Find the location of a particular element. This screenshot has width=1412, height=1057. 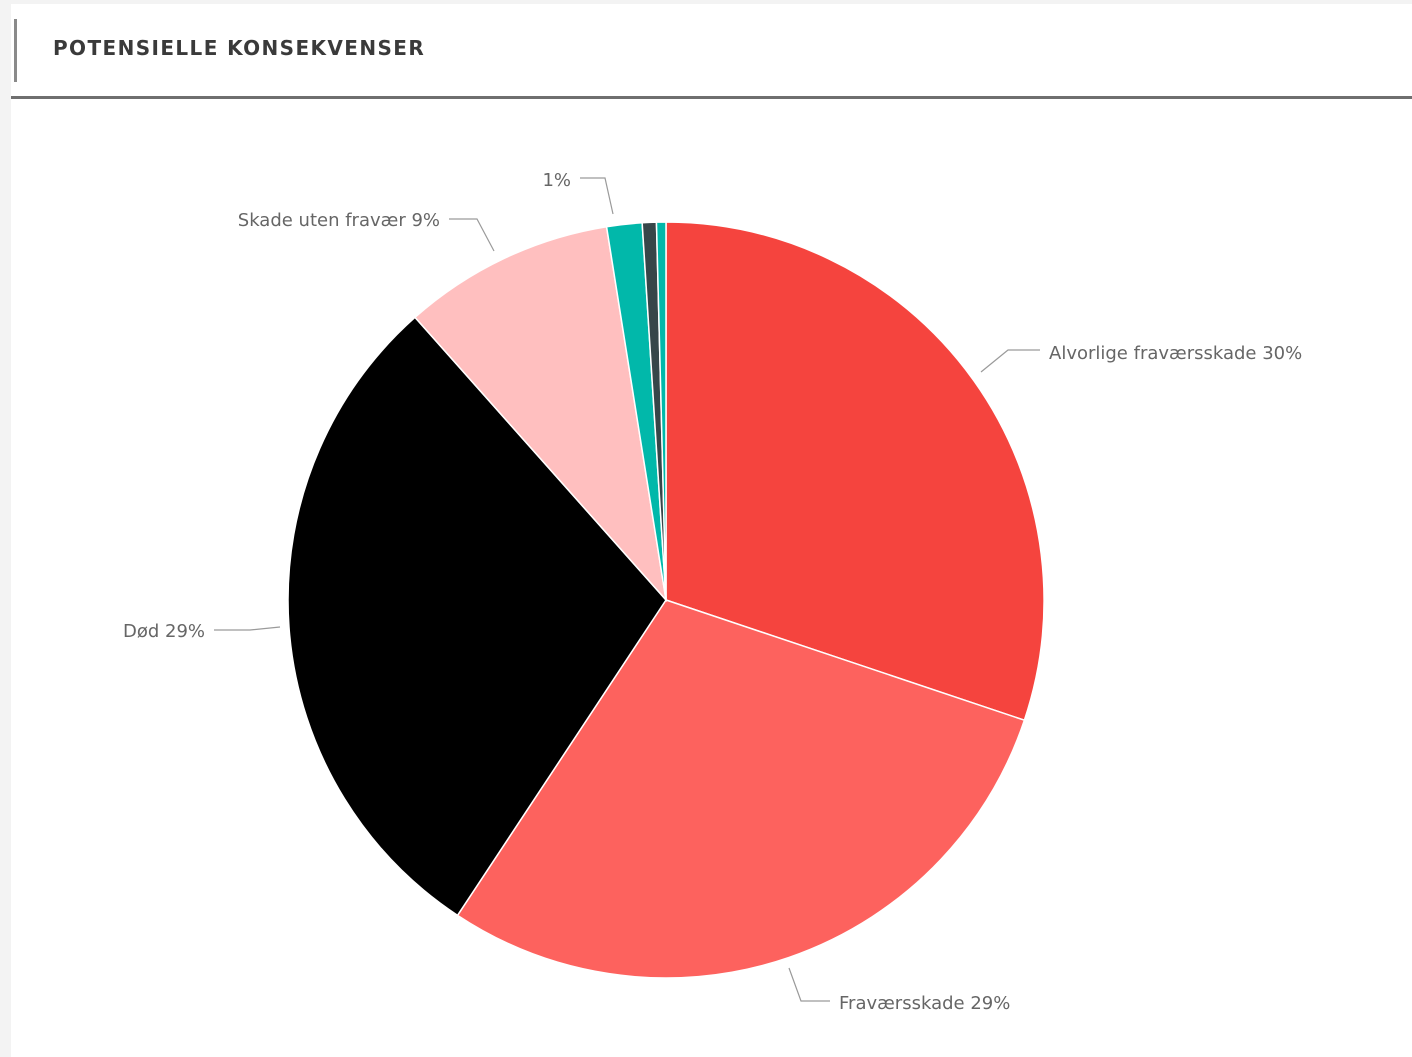

data-label: Skade uten fravær 9% is located at coordinates (339, 220).